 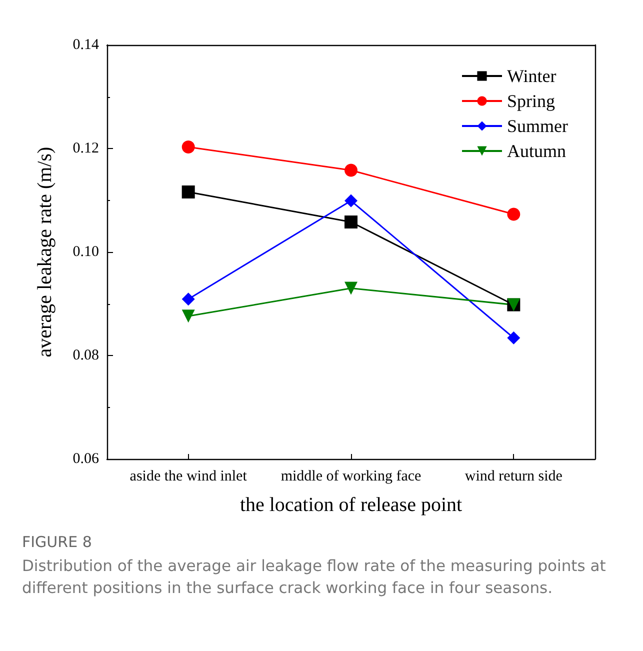 I want to click on y-tick-label: 0.08, so click(x=85, y=356).